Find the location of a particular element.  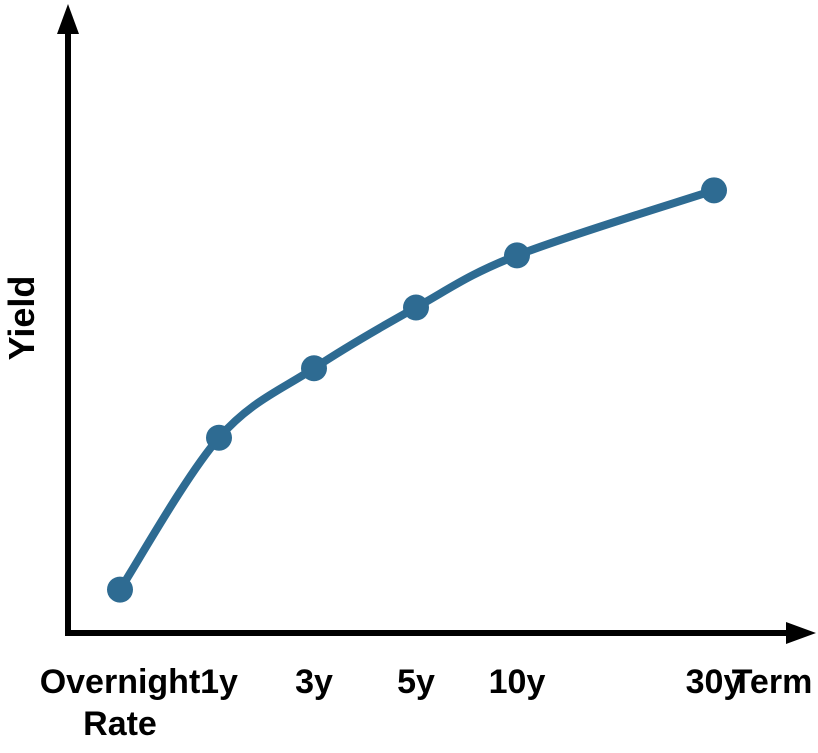

x-tick-label-line: 1y is located at coordinates (219, 682).